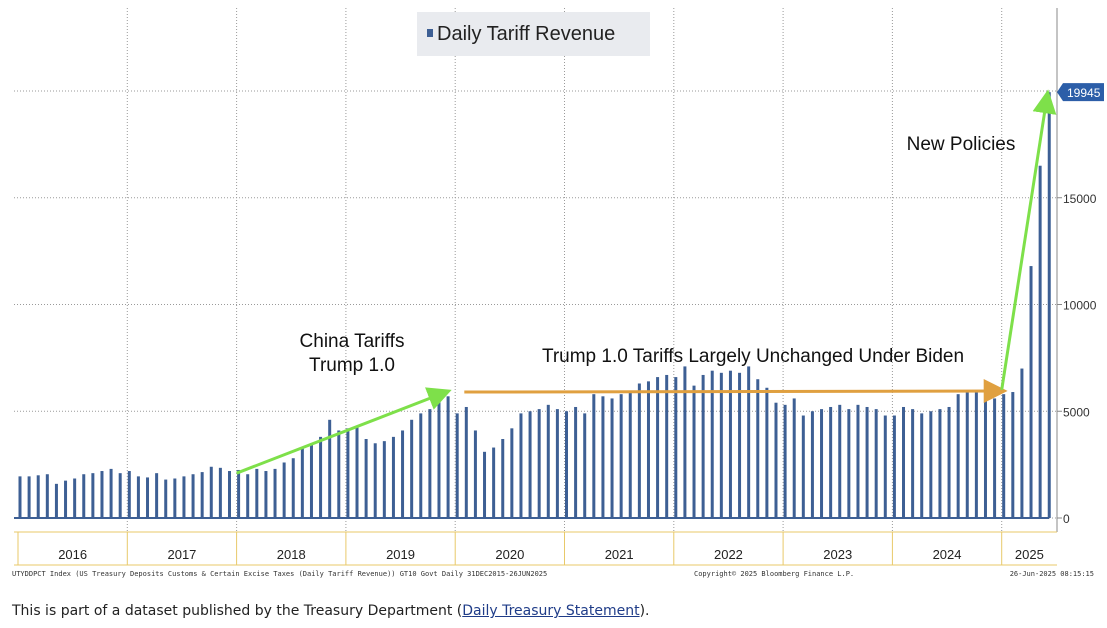 This screenshot has height=628, width=1107. Describe the element at coordinates (181, 554) in the screenshot. I see `x-tick-label: 2017` at that location.